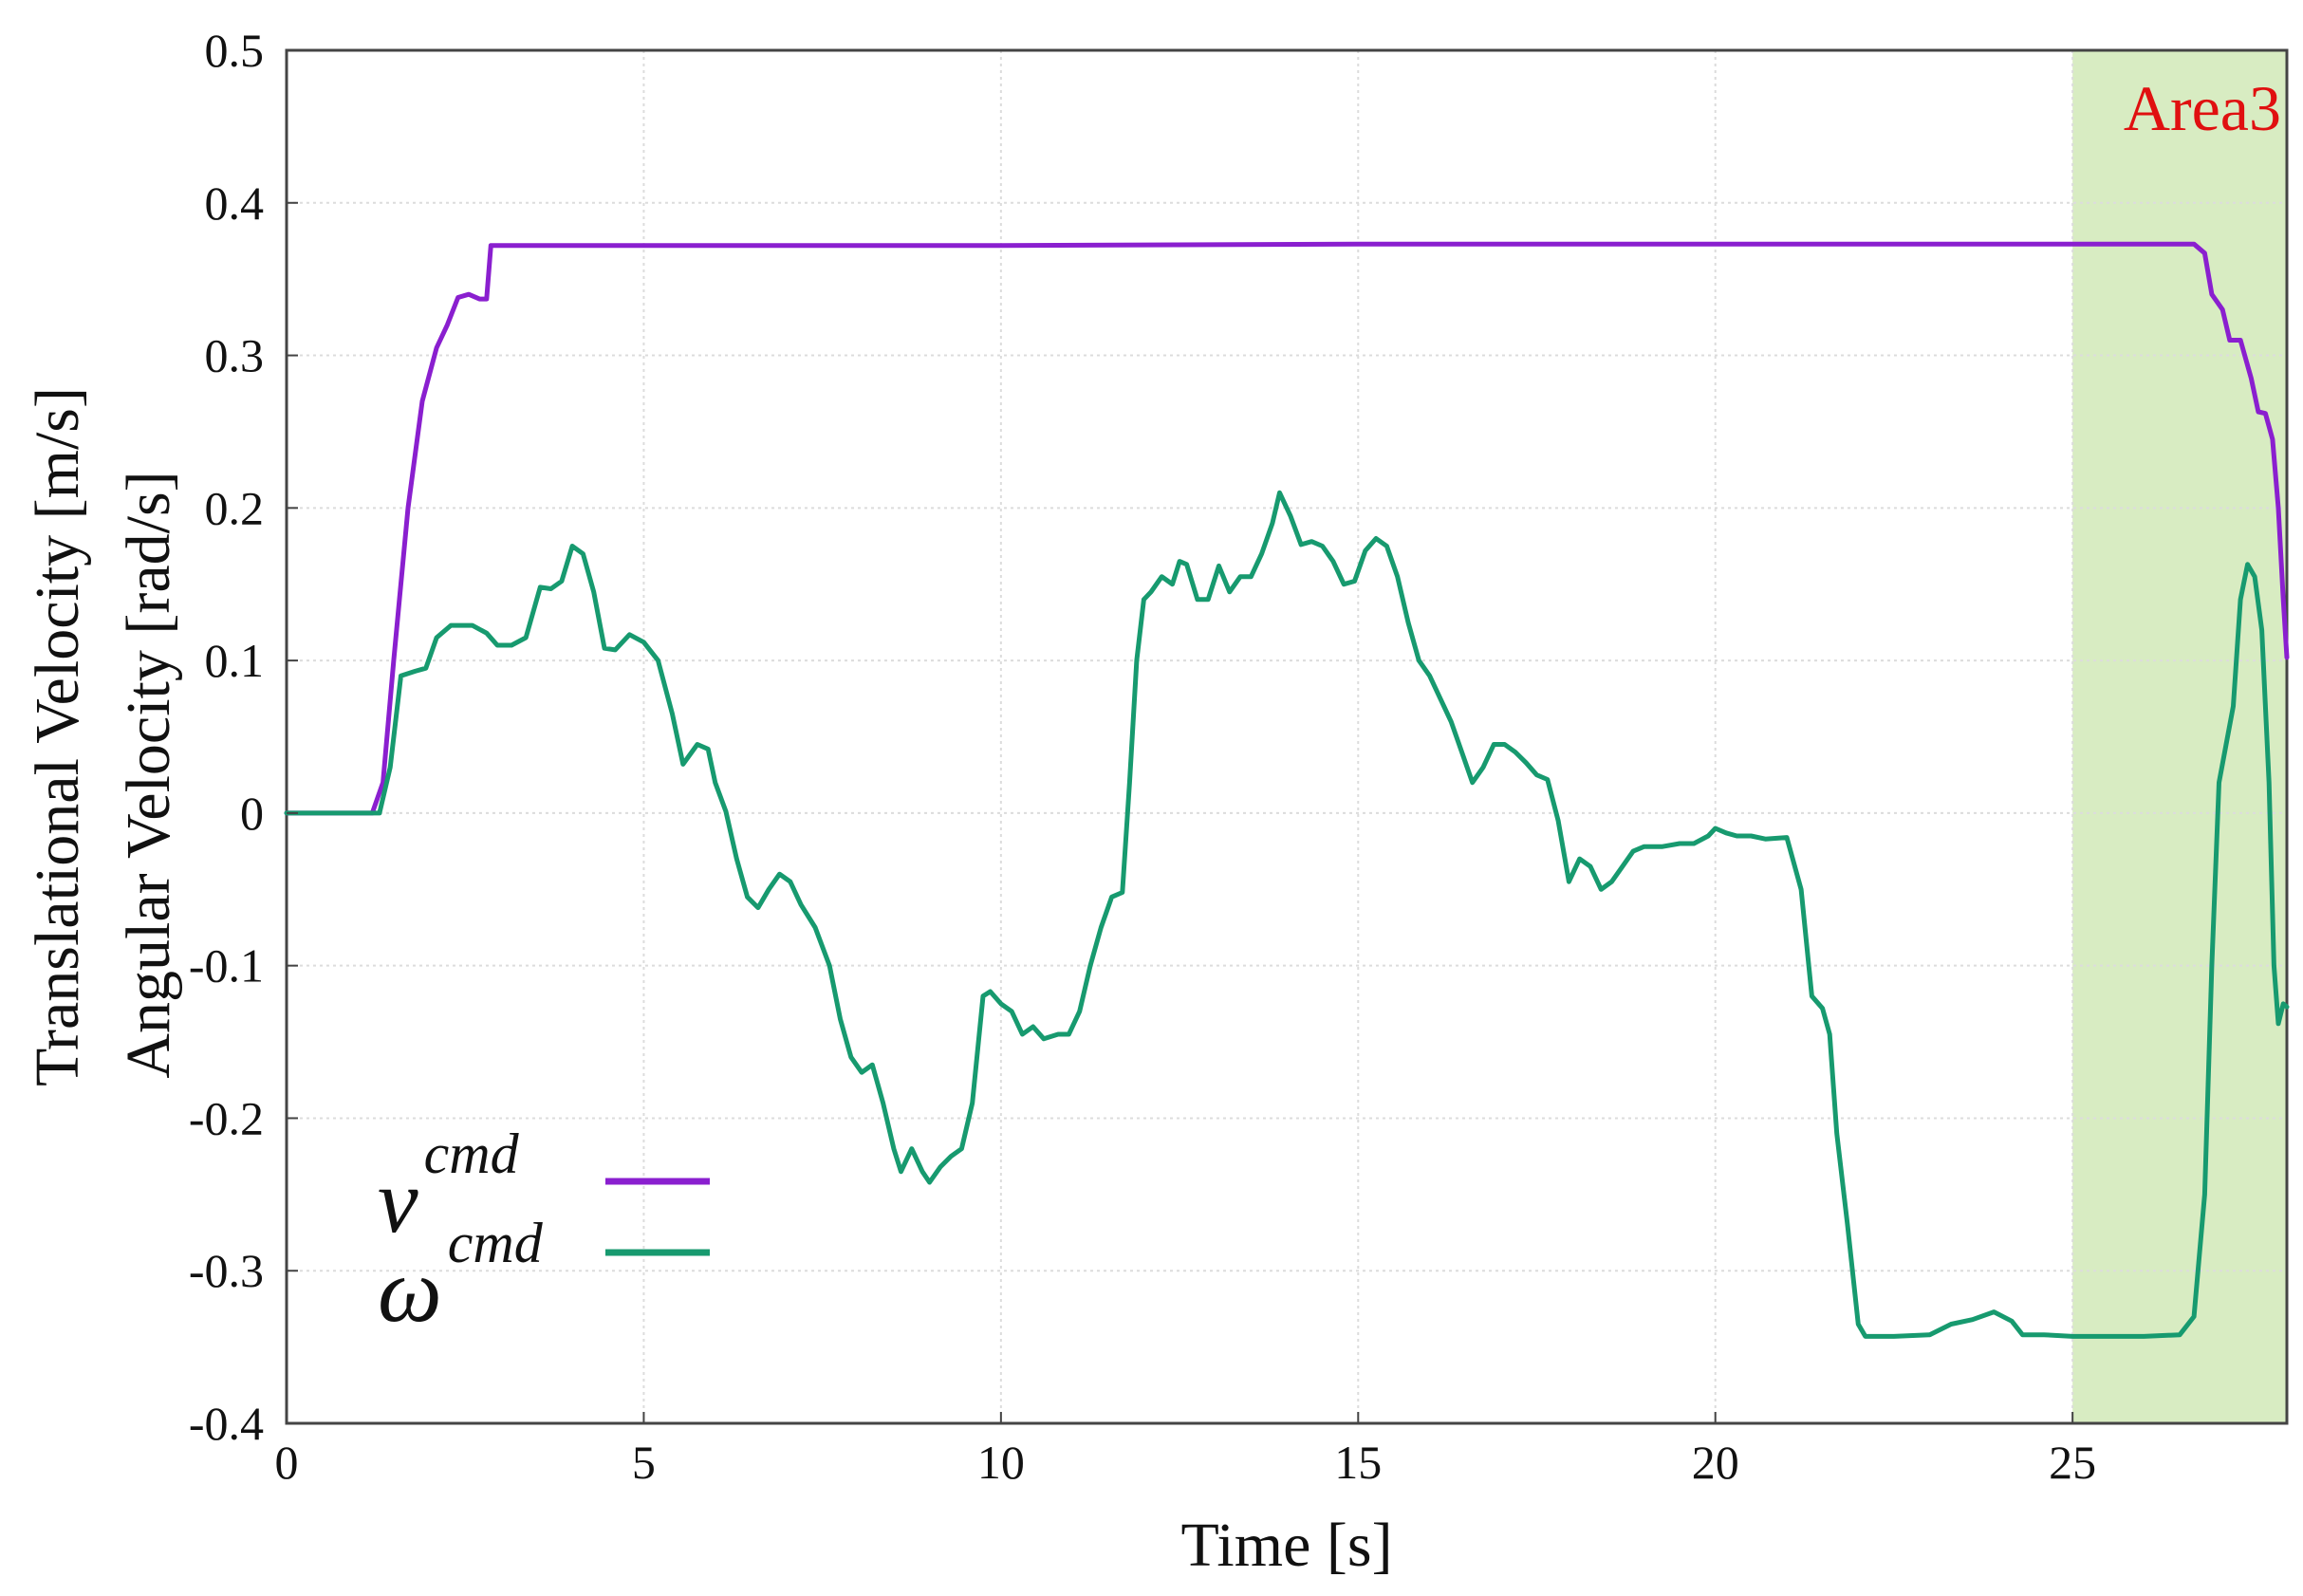 This screenshot has height=1596, width=2303. What do you see at coordinates (227, 966) in the screenshot?
I see `y-tick-label: -0.1` at bounding box center [227, 966].